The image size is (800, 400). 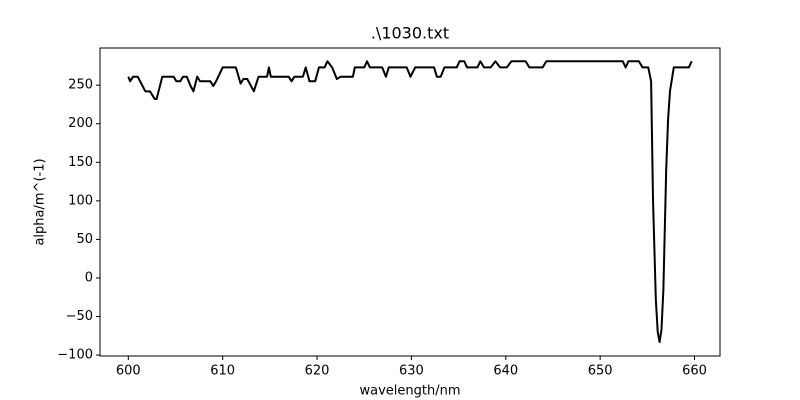 What do you see at coordinates (694, 371) in the screenshot?
I see `x-tick-label: 660` at bounding box center [694, 371].